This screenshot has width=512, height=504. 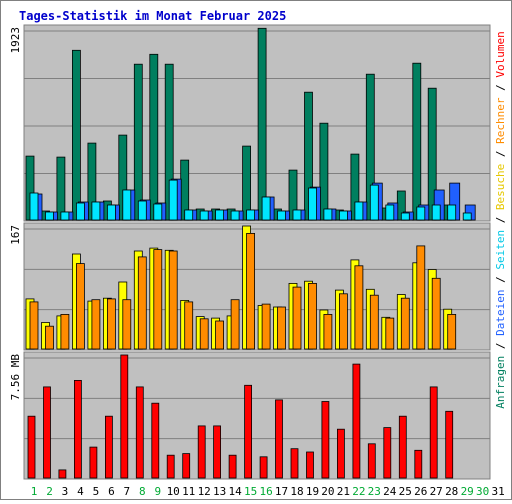 I want to click on x-tick-label: 2, so click(x=49, y=491).